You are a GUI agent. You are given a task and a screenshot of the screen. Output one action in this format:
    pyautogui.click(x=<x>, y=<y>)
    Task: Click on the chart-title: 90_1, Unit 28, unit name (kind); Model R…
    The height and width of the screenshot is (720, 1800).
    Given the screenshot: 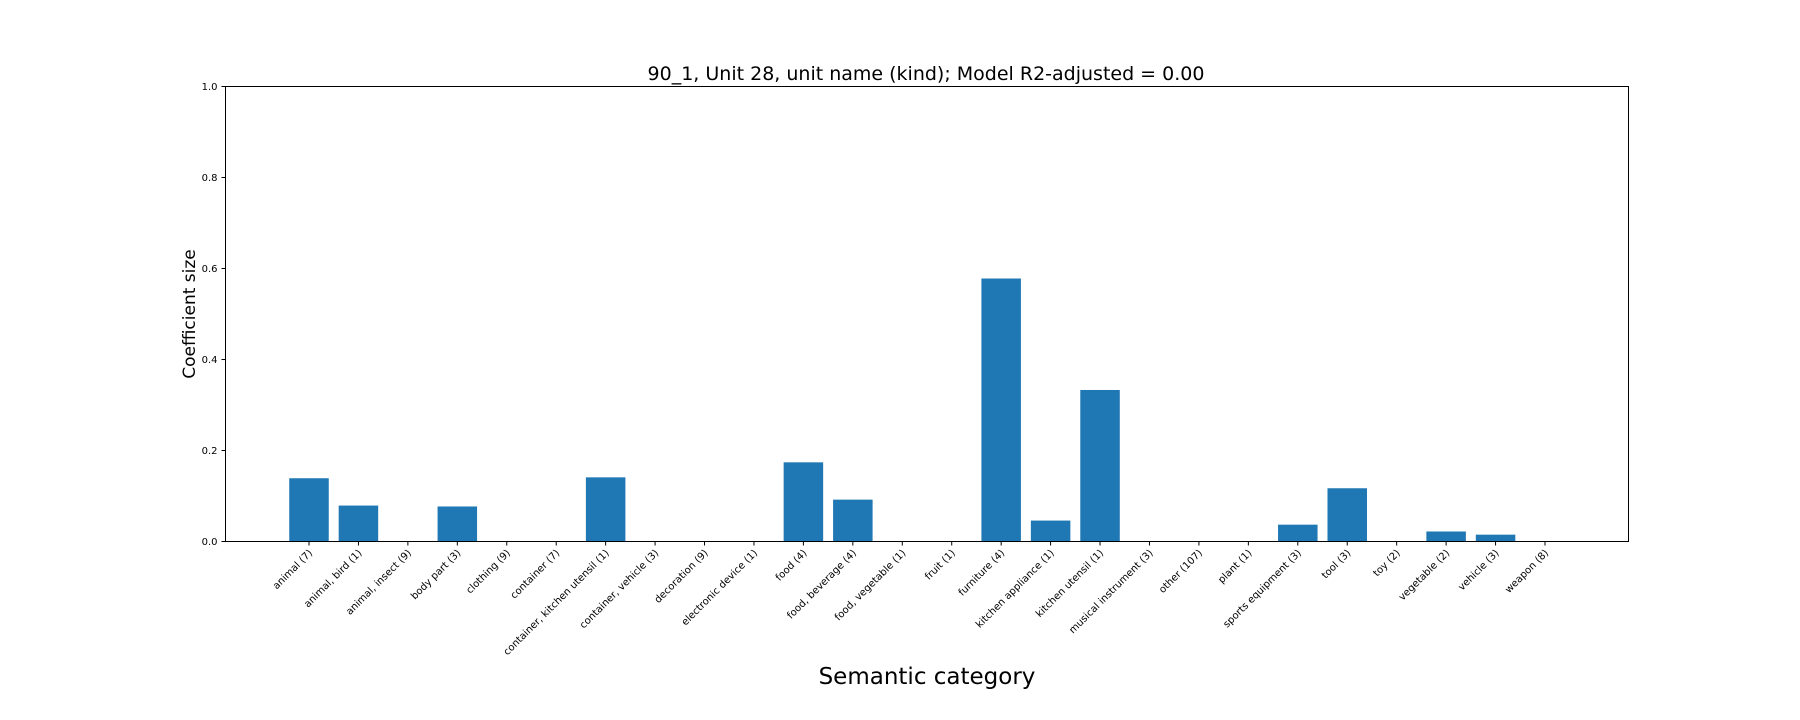 What is the action you would take?
    pyautogui.click(x=926, y=74)
    